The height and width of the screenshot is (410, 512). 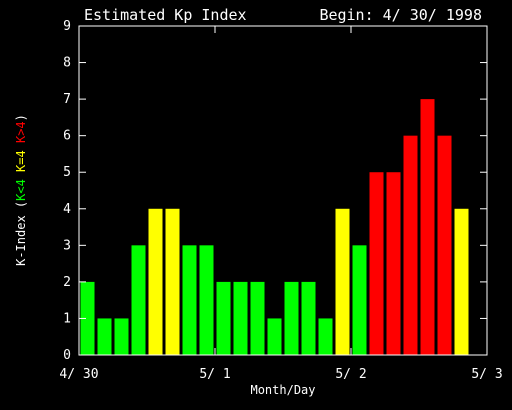 I want to click on x-tick-labels: 4/ 30 5/ 1 5/ 2 5/ 3, so click(x=280, y=374).